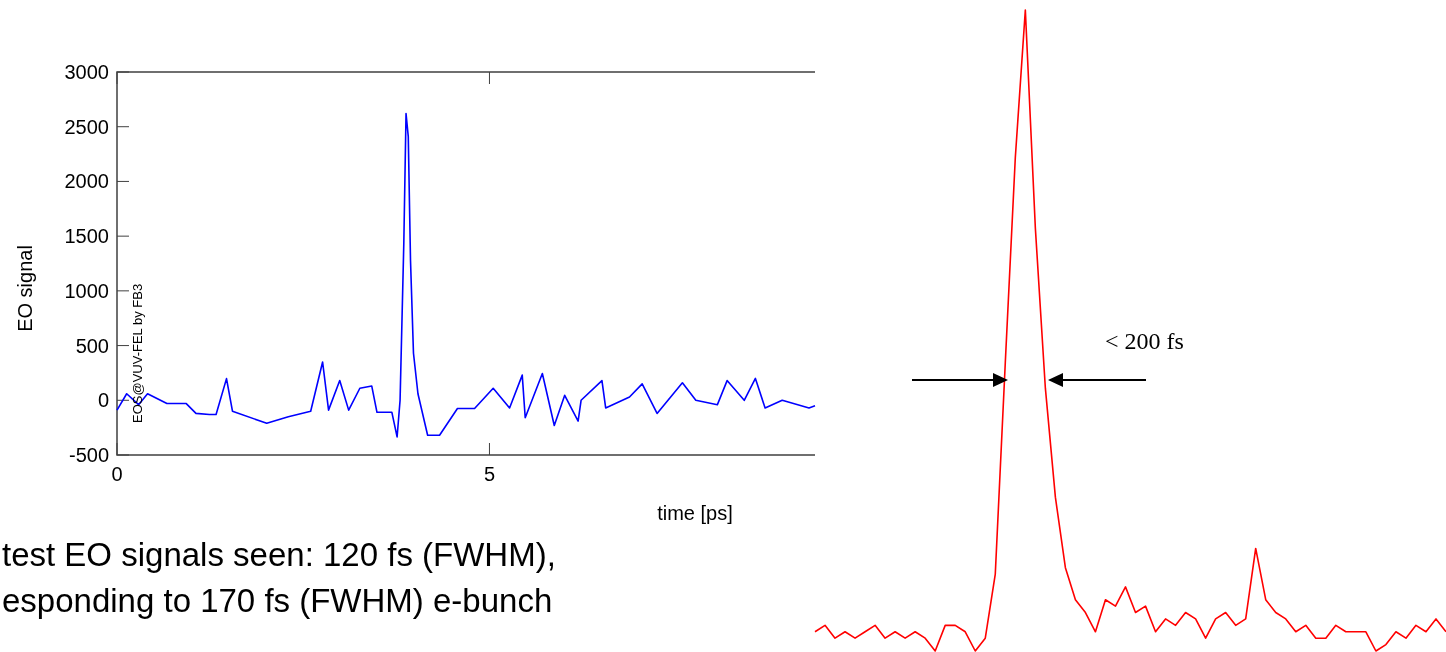  I want to click on y-tick-label: 1500, so click(86, 236).